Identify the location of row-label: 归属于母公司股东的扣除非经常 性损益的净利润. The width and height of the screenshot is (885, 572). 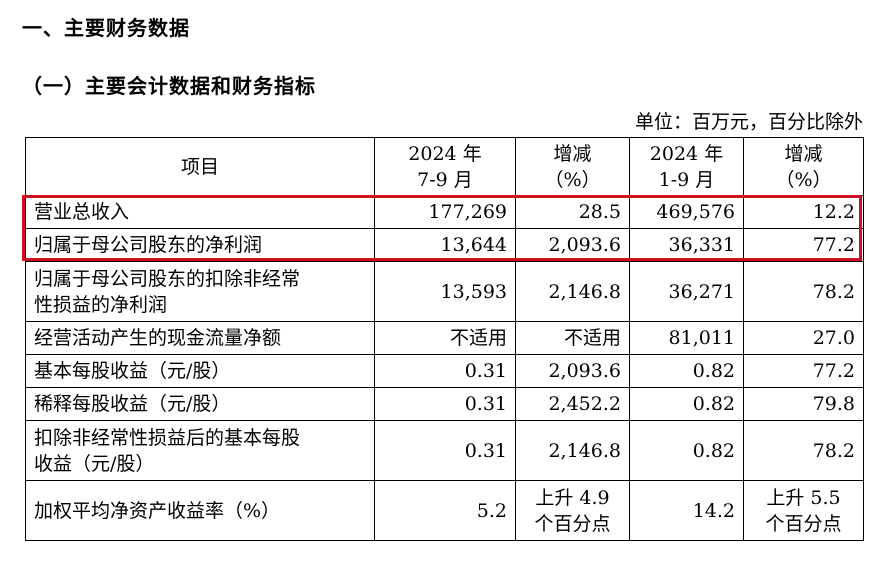
(200, 291).